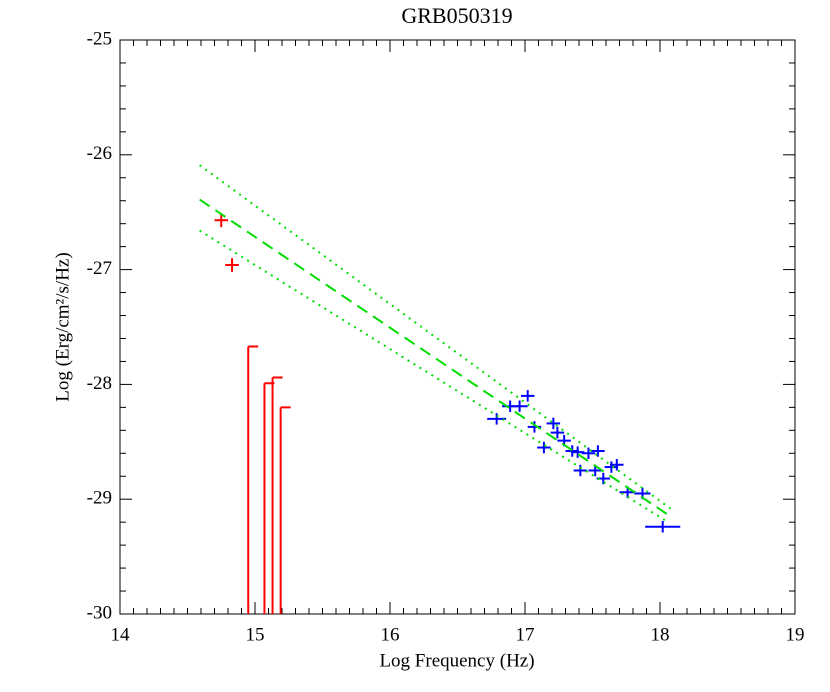 Image resolution: width=830 pixels, height=692 pixels. I want to click on y-tick-label: -27, so click(99, 268).